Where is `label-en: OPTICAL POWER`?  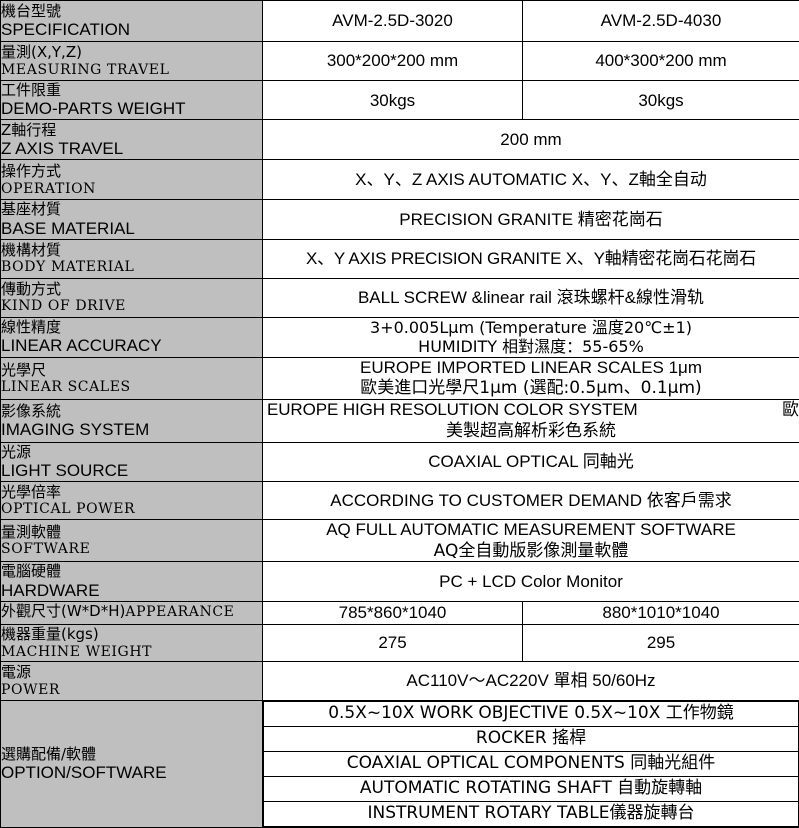 label-en: OPTICAL POWER is located at coordinates (131, 509).